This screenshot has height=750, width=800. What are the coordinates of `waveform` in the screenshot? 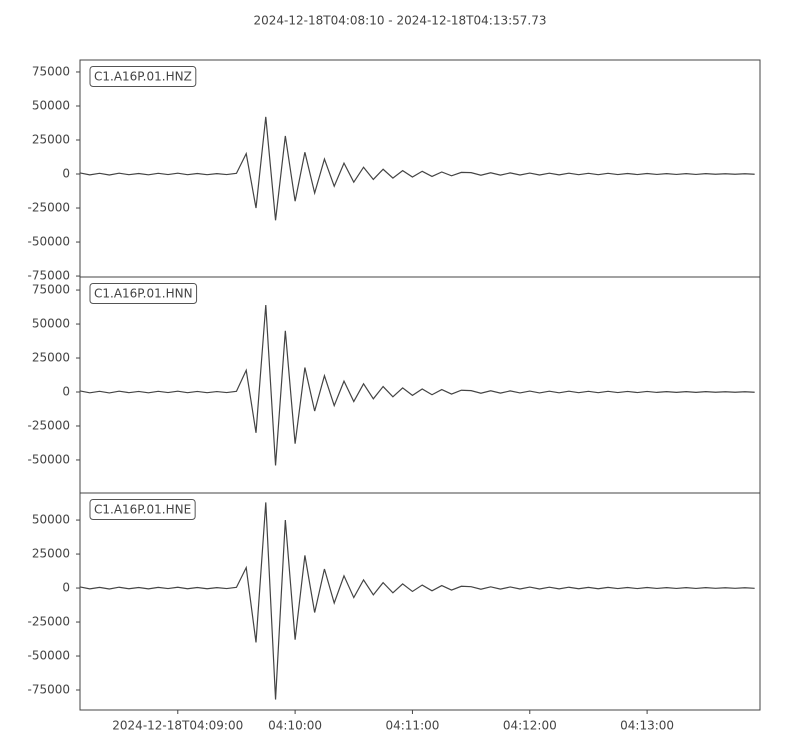 It's located at (417, 168).